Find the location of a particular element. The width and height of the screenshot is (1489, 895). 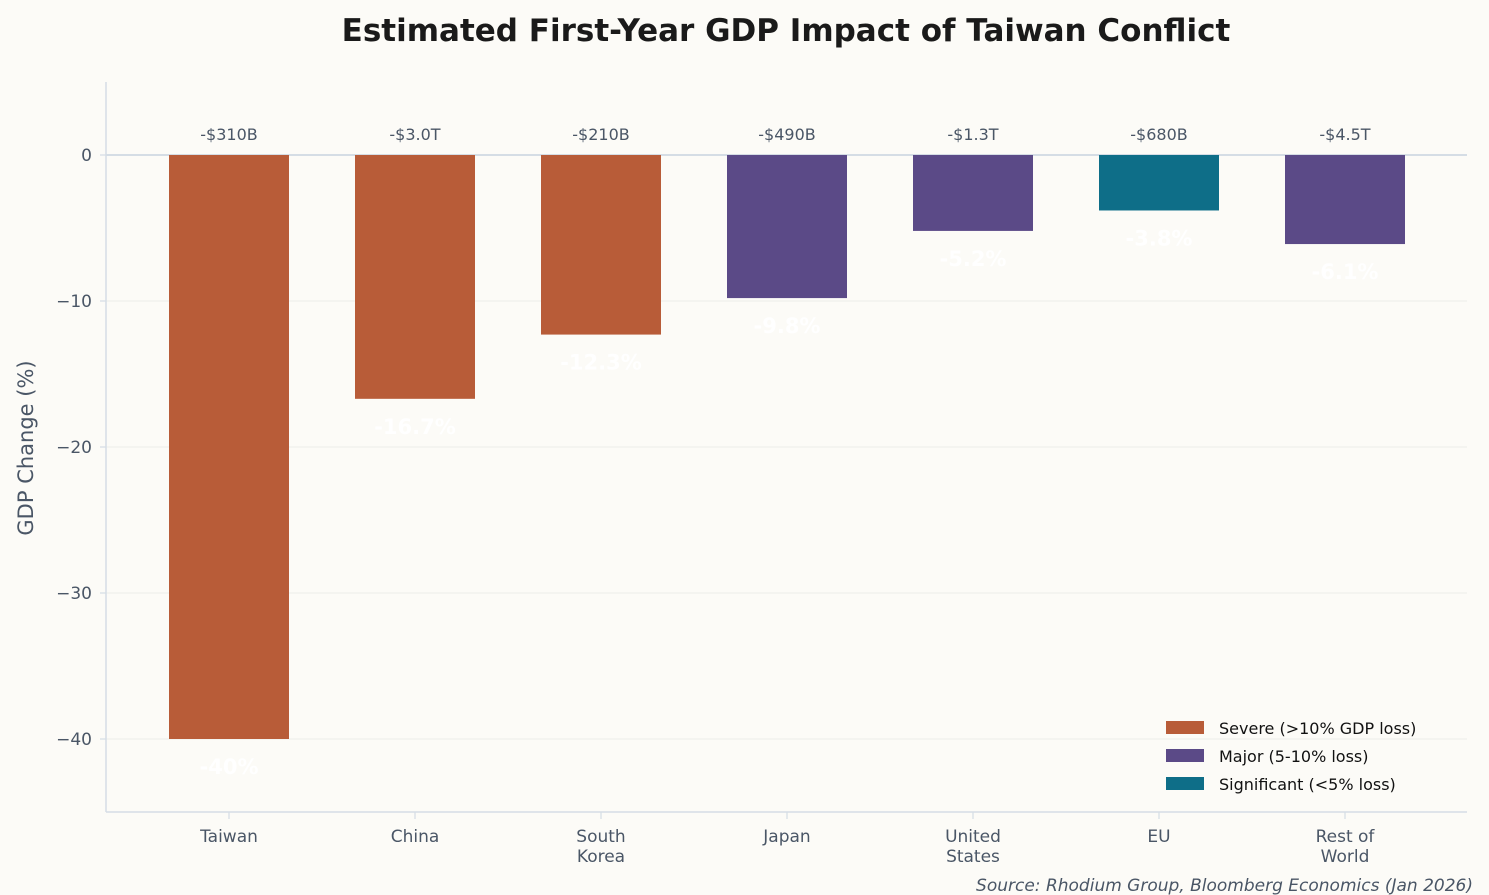

dollar-label: -$490B is located at coordinates (786, 134).